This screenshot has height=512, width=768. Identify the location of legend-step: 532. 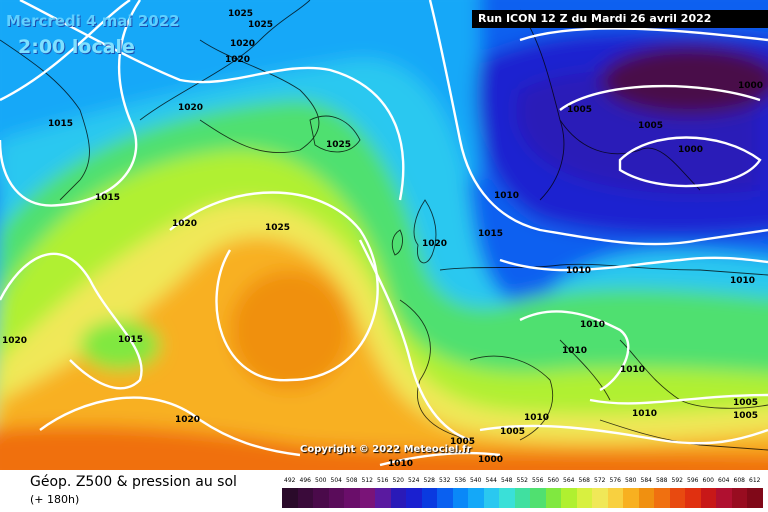
(445, 493).